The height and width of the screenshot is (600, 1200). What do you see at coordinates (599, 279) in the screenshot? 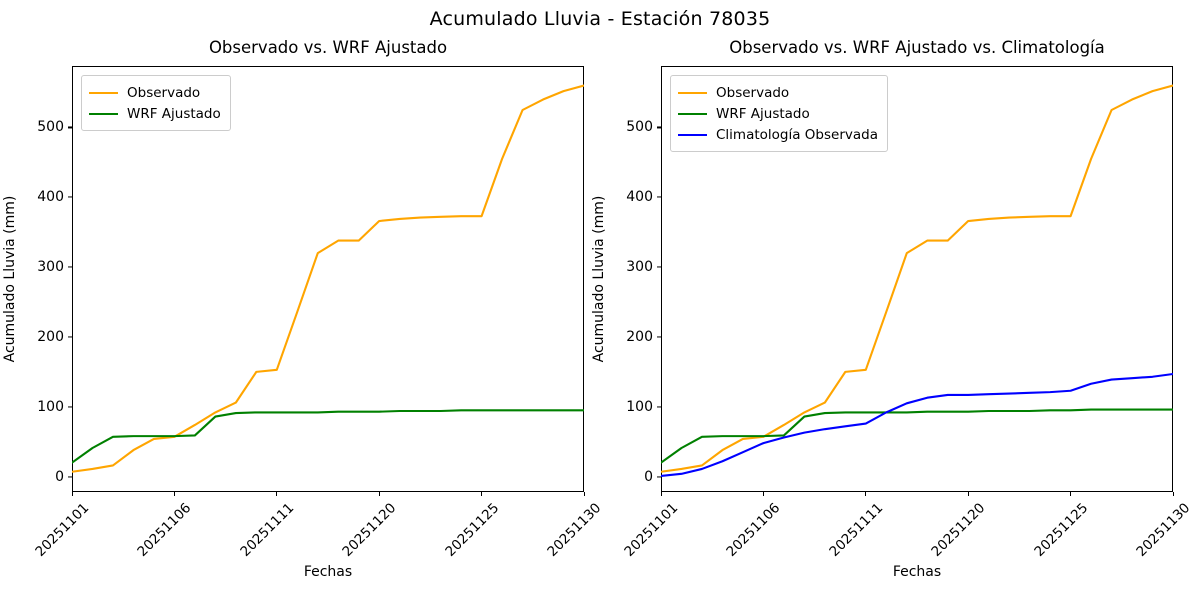
I see `y-axis-label-right: Acumulado Lluvia (mm)` at bounding box center [599, 279].